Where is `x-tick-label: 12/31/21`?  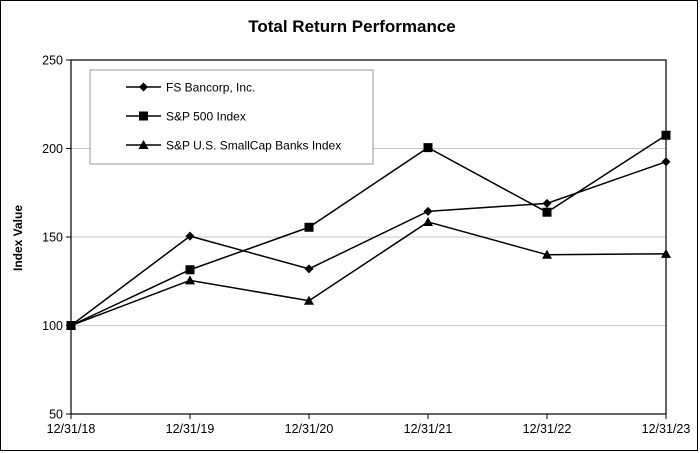
x-tick-label: 12/31/21 is located at coordinates (428, 429).